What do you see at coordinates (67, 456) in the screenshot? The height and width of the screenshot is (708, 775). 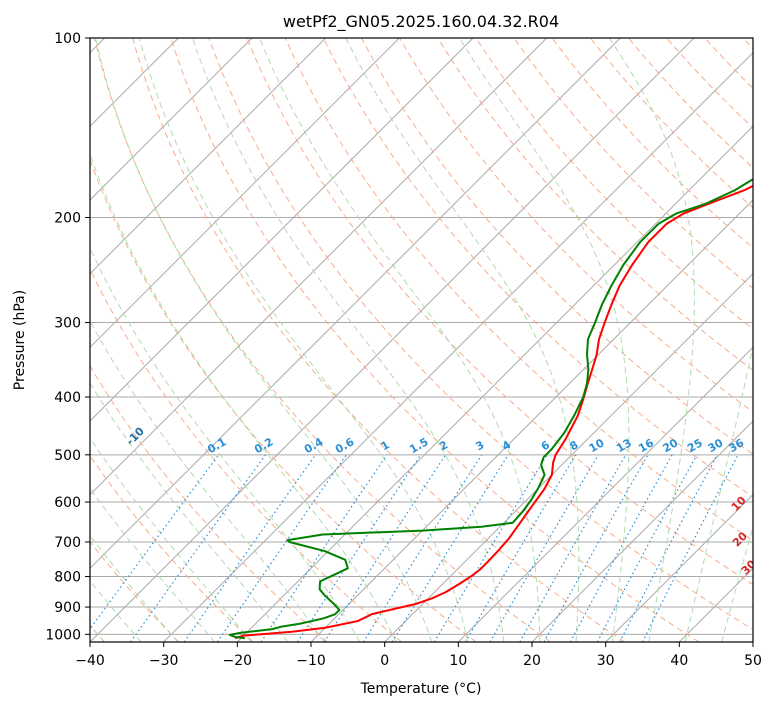 I see `y-tick-label: 500` at bounding box center [67, 456].